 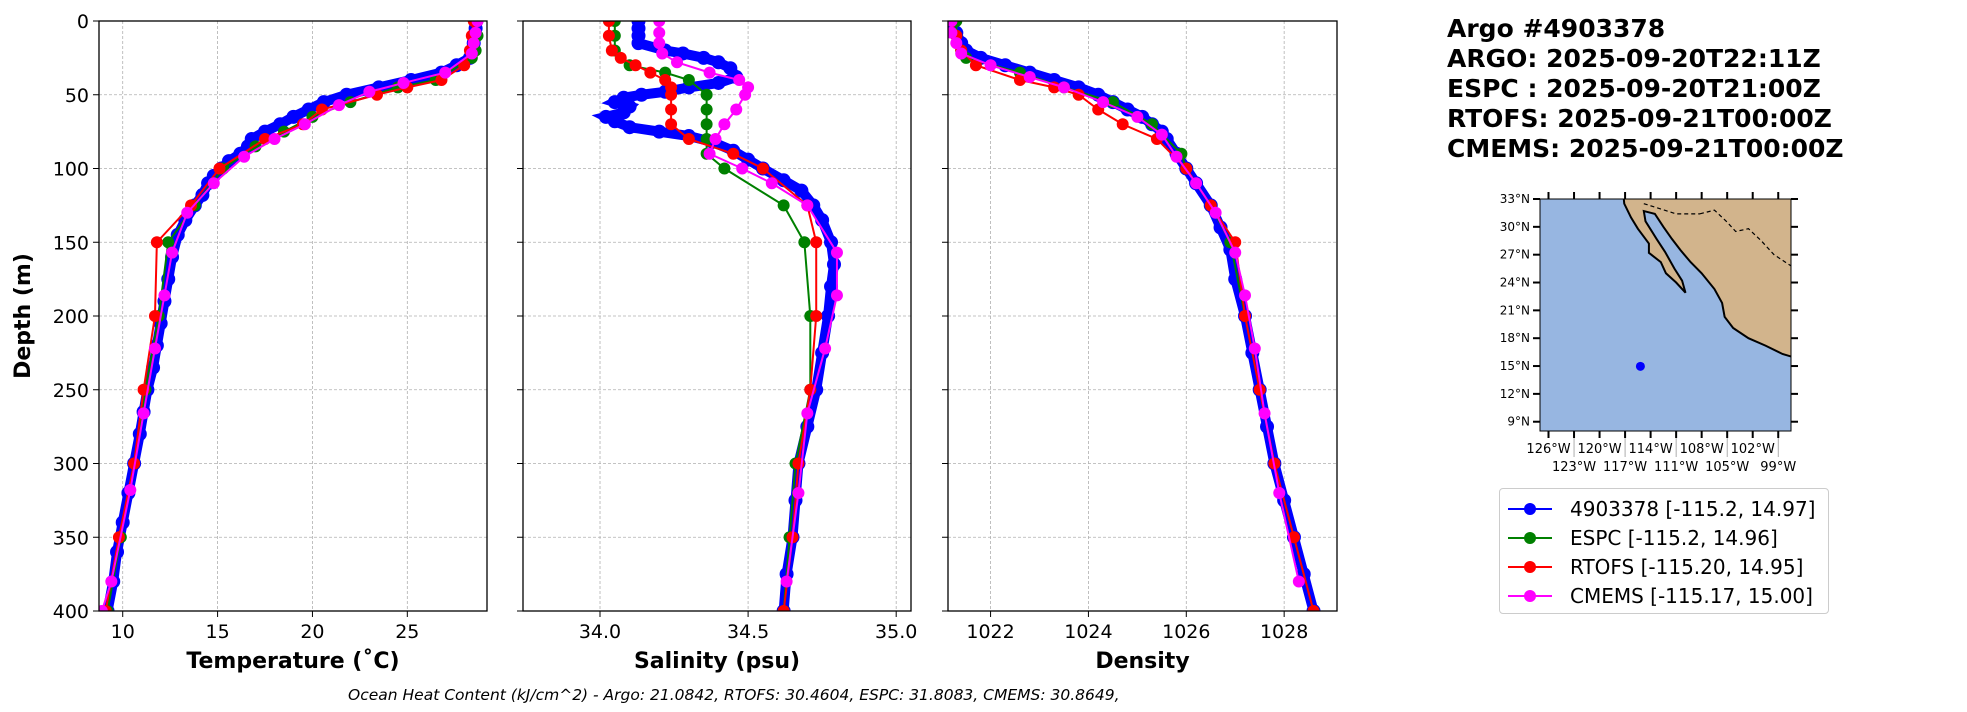 What do you see at coordinates (1515, 366) in the screenshot?
I see `map-lat-label: 15°N` at bounding box center [1515, 366].